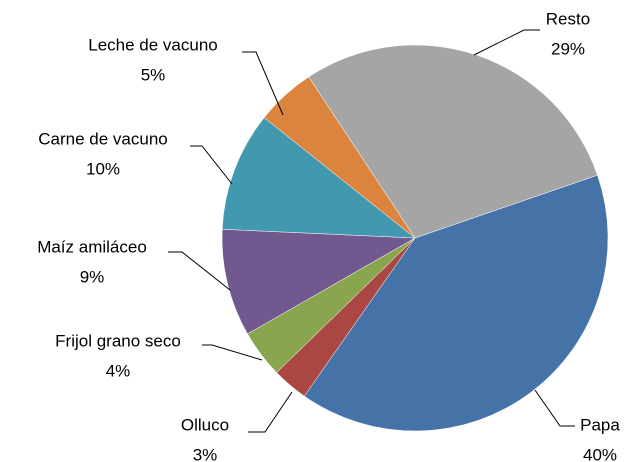 This screenshot has height=462, width=627. What do you see at coordinates (568, 18) in the screenshot?
I see `category-label: Resto` at bounding box center [568, 18].